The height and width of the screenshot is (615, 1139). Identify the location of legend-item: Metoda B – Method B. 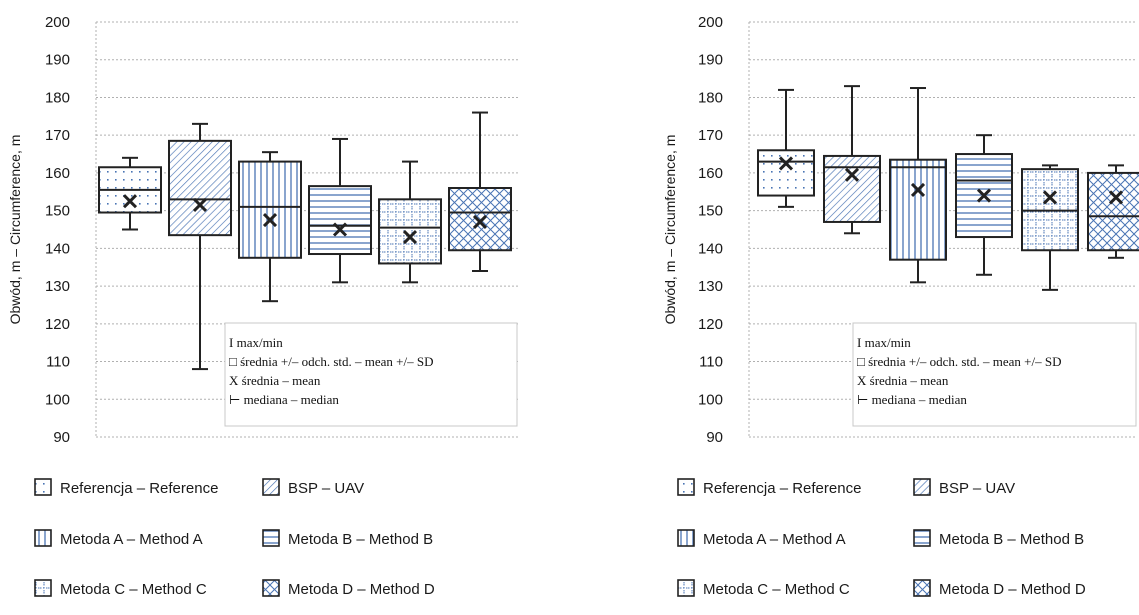
(347, 538).